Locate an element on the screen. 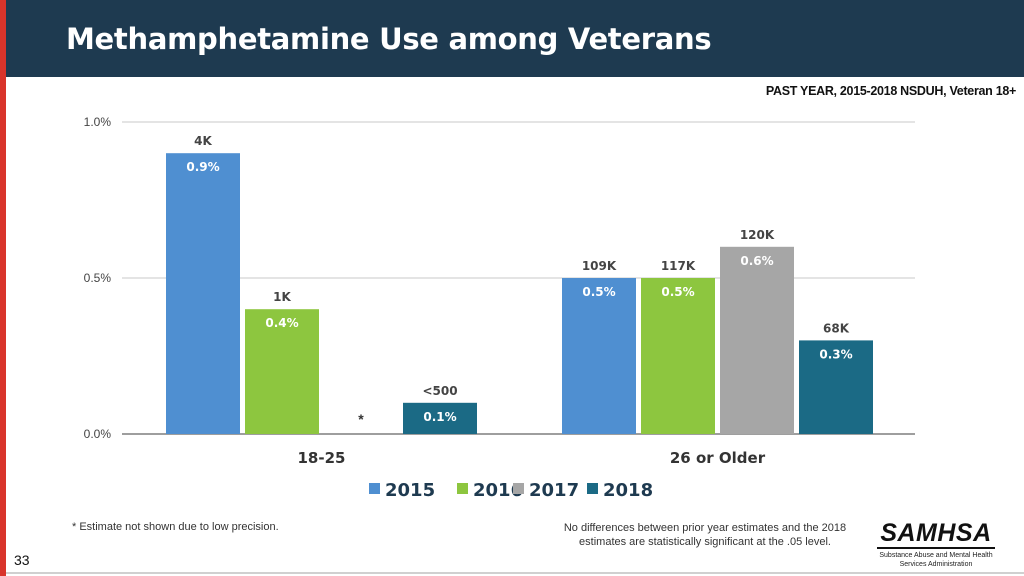 This screenshot has height=576, width=1024. legend-swatch-2015 is located at coordinates (374, 488).